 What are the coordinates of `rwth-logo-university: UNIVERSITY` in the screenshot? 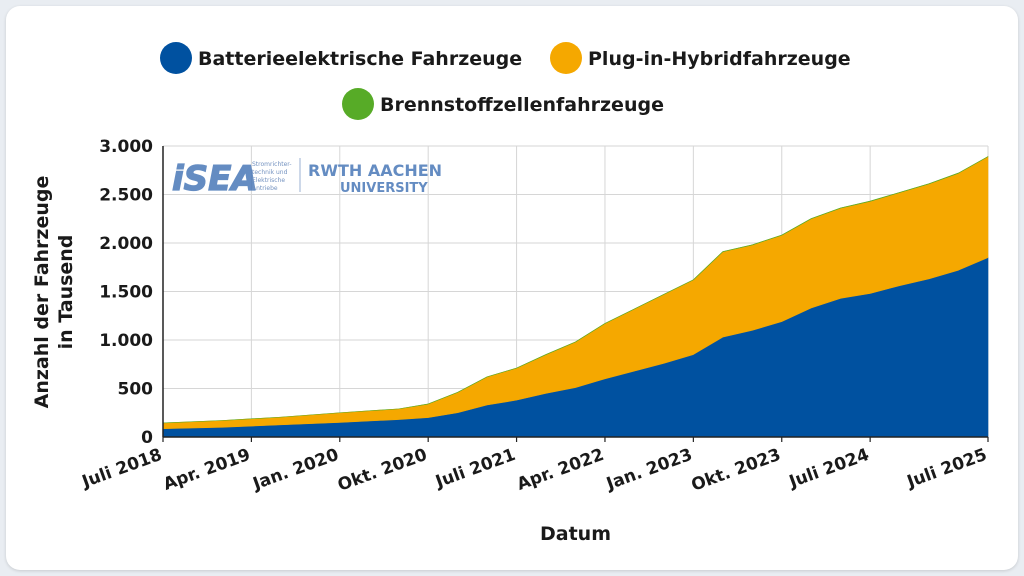 It's located at (384, 188).